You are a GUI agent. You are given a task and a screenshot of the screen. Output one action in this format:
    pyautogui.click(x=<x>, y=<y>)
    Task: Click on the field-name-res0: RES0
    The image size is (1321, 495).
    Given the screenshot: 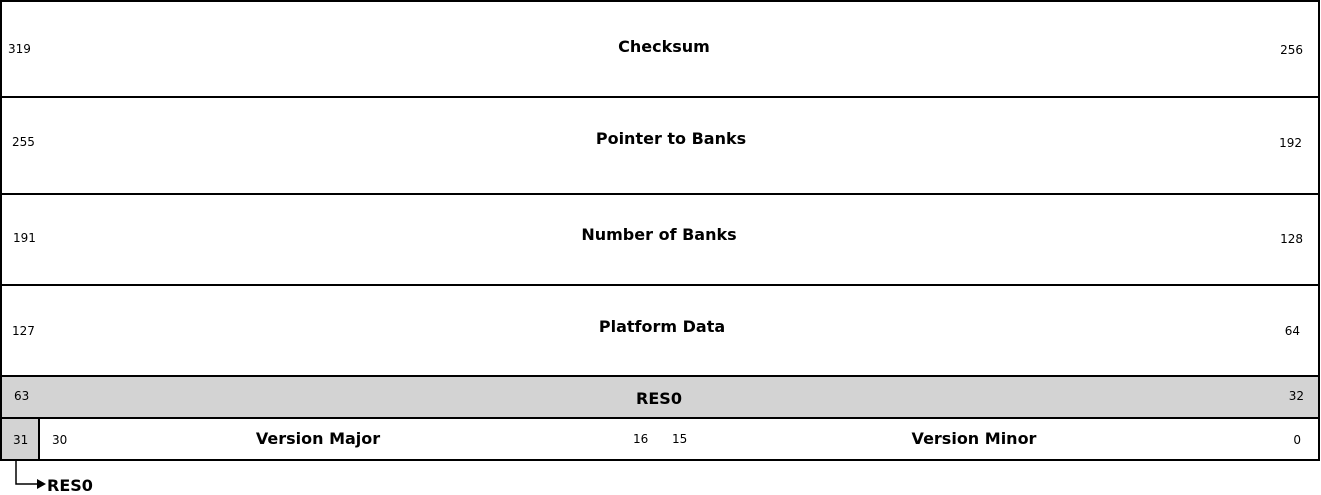 What is the action you would take?
    pyautogui.click(x=659, y=398)
    